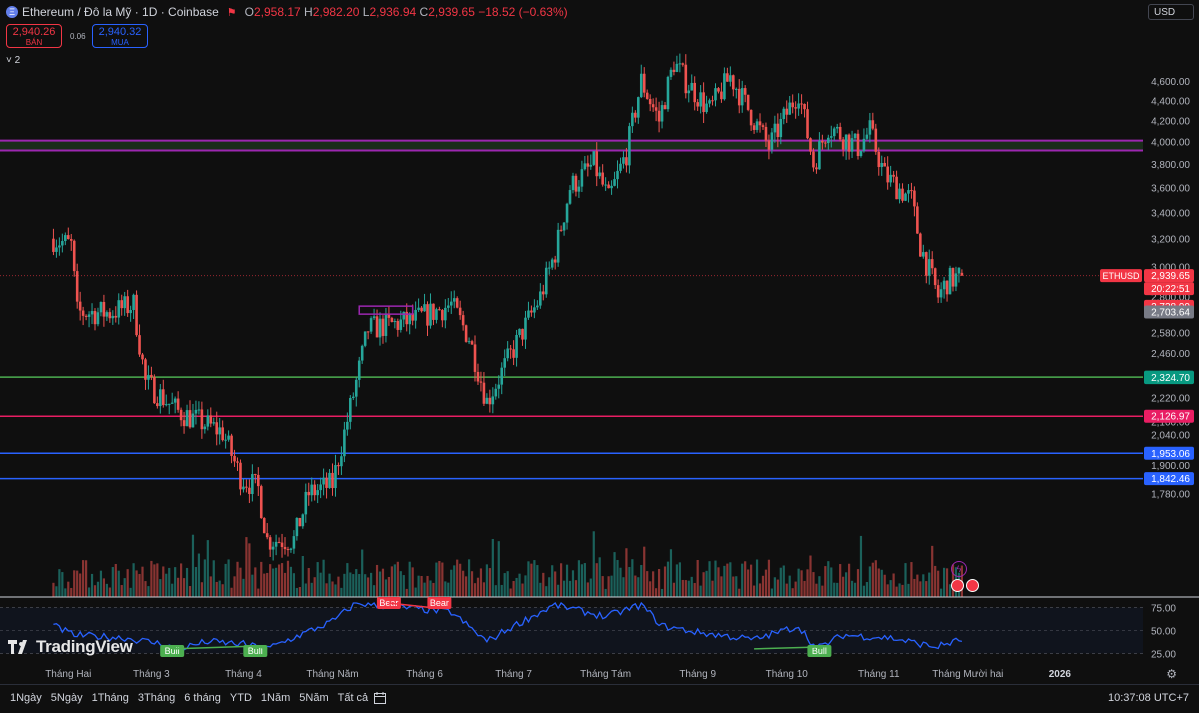 The height and width of the screenshot is (713, 1199). I want to click on range-button: 6 tháng, so click(202, 698).